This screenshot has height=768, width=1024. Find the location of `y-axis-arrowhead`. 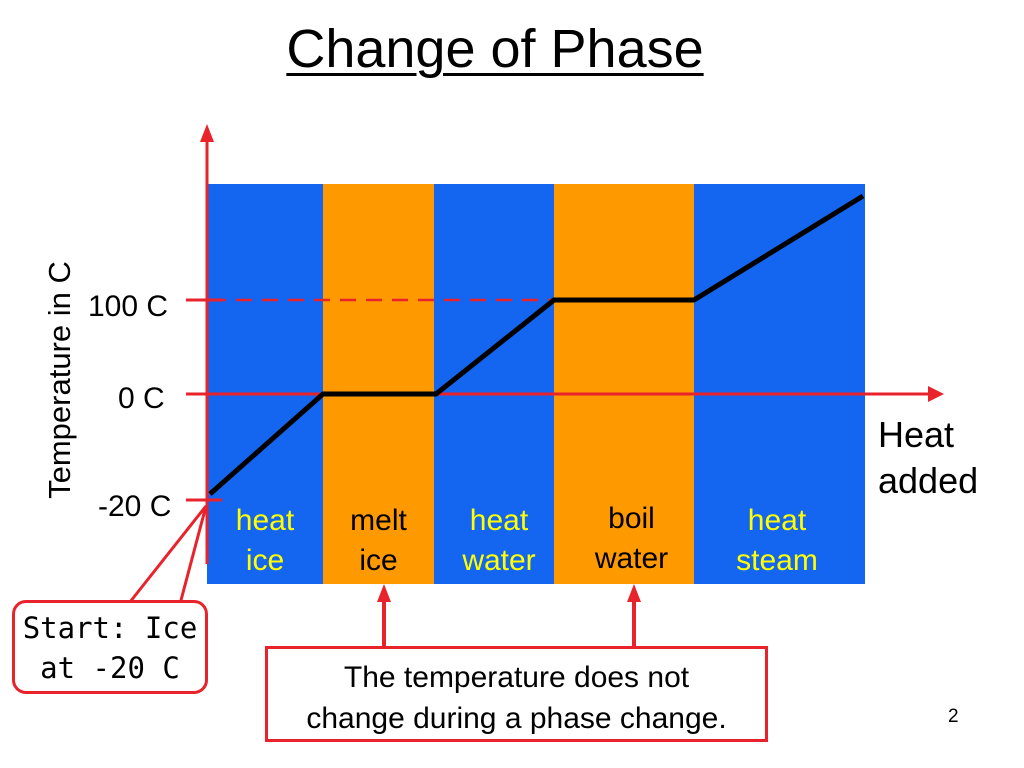

y-axis-arrowhead is located at coordinates (207, 133).